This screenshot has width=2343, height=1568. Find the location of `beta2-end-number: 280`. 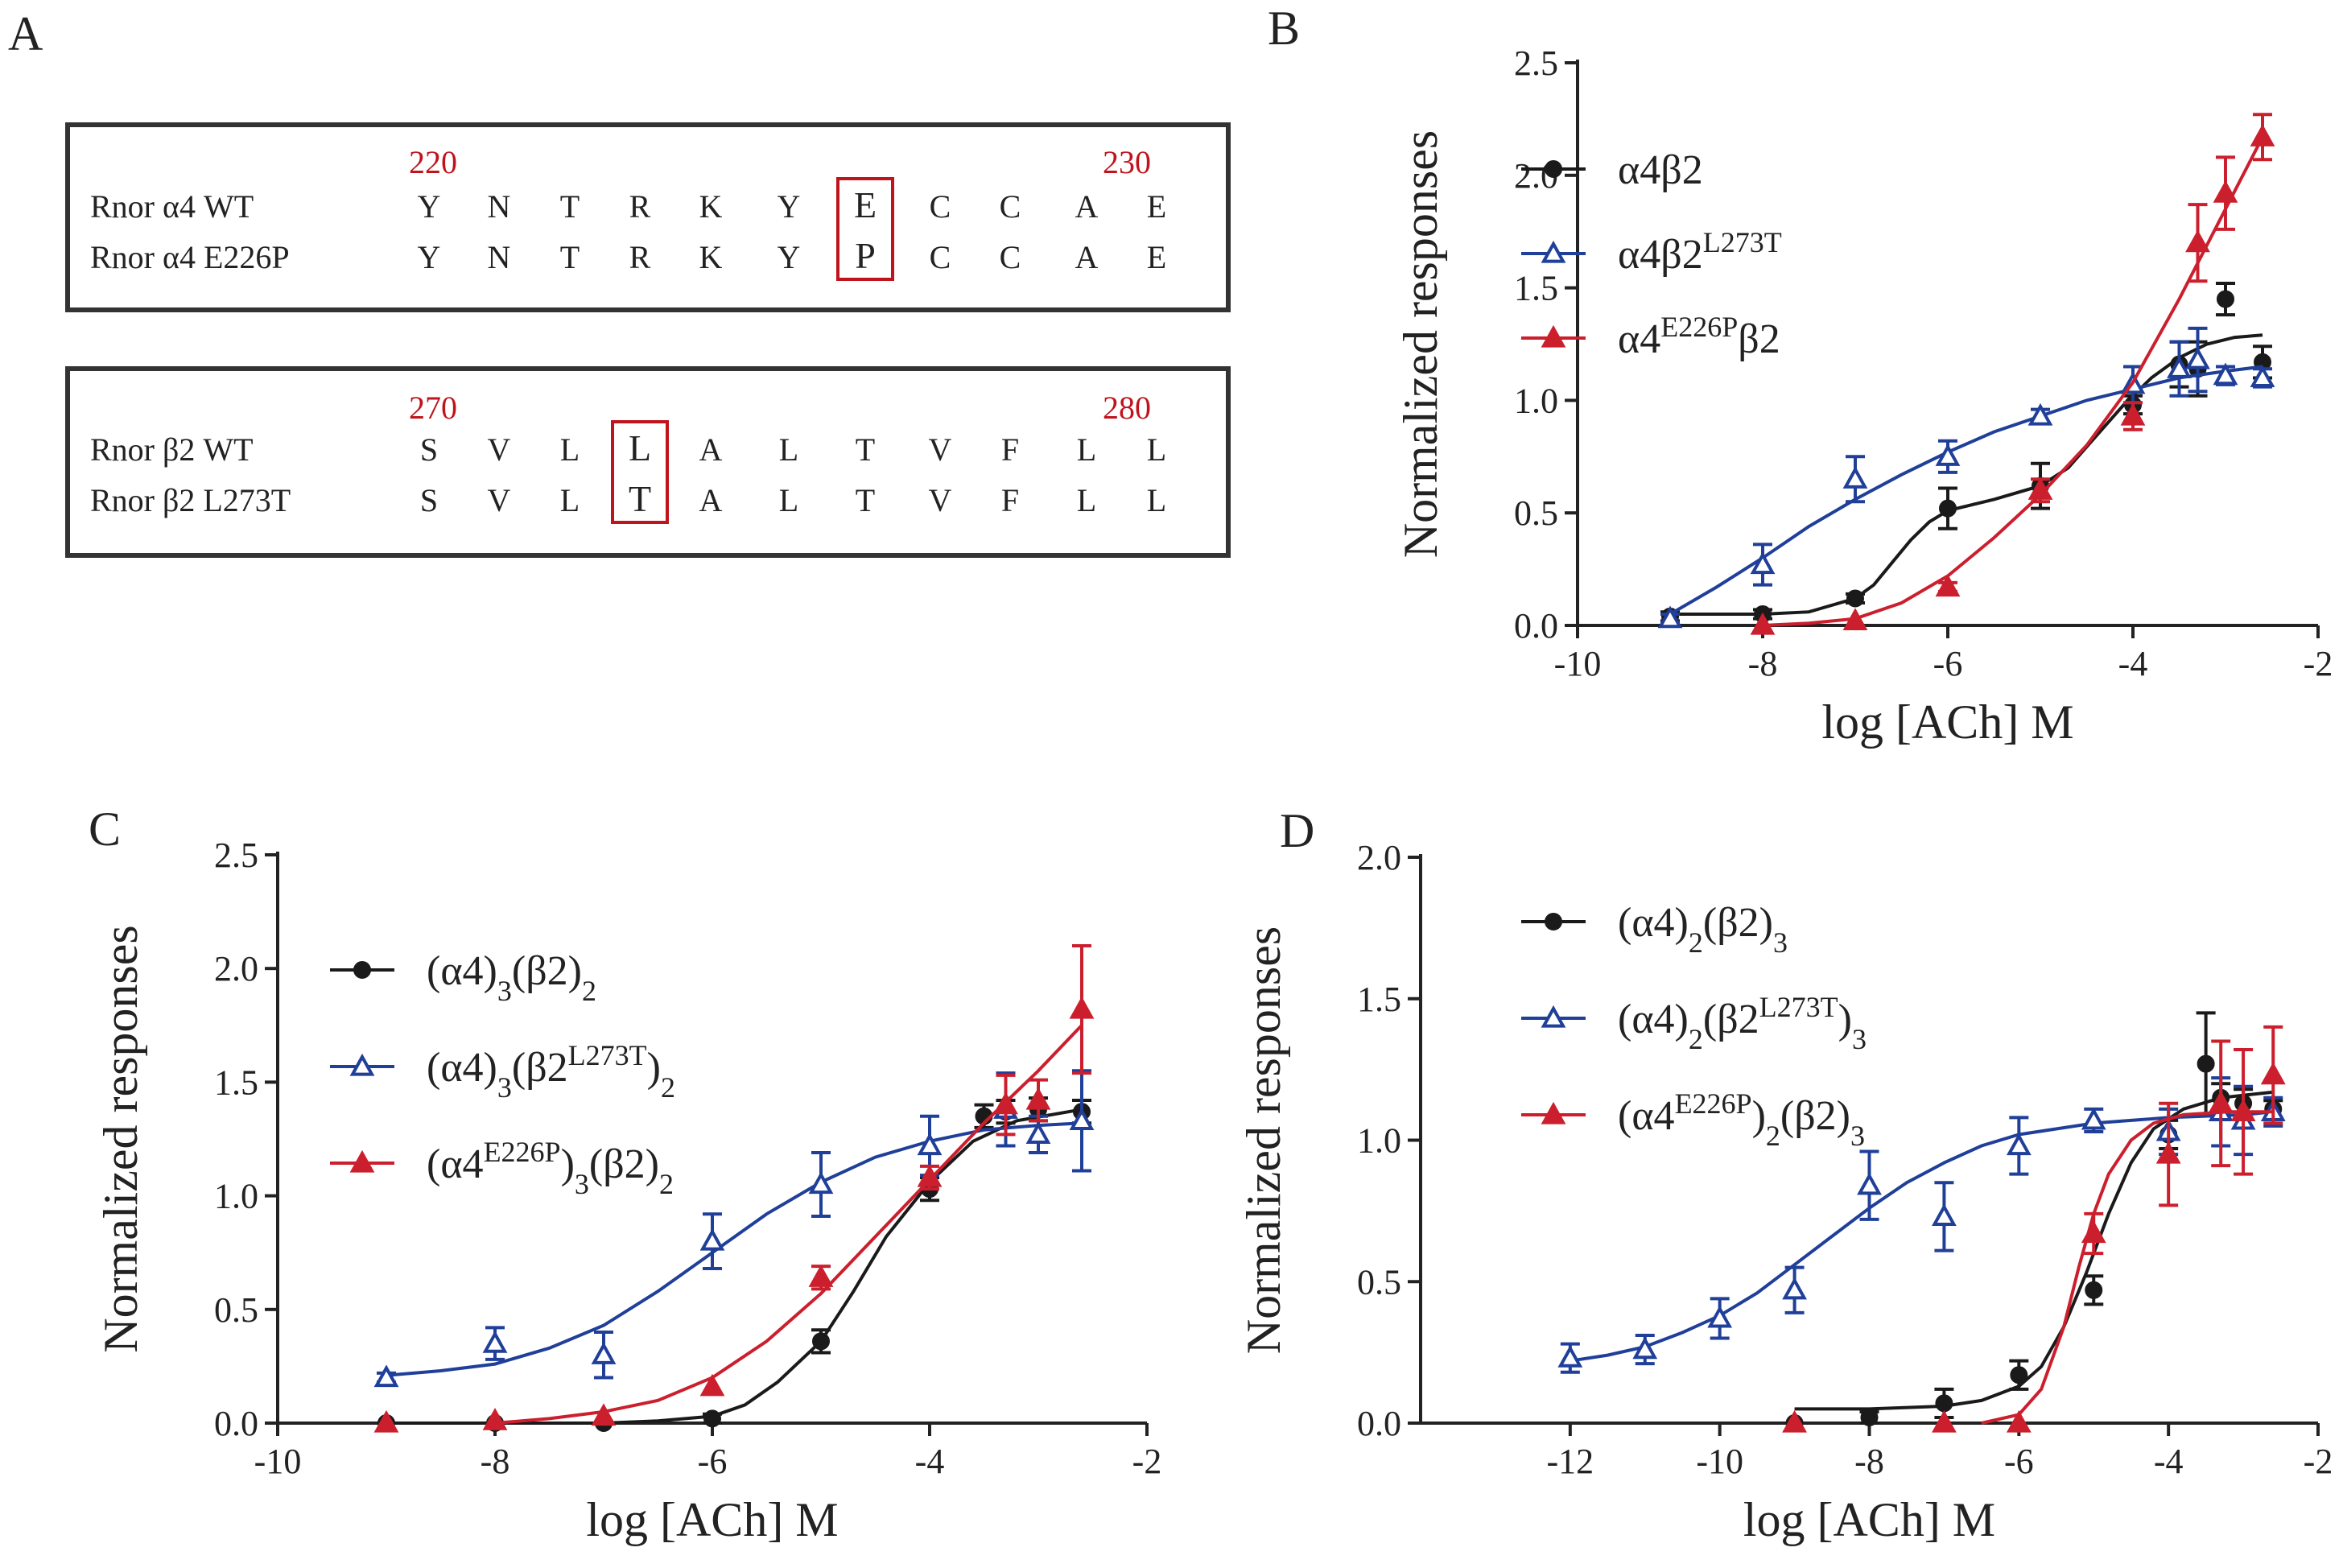

beta2-end-number: 280 is located at coordinates (1127, 408).